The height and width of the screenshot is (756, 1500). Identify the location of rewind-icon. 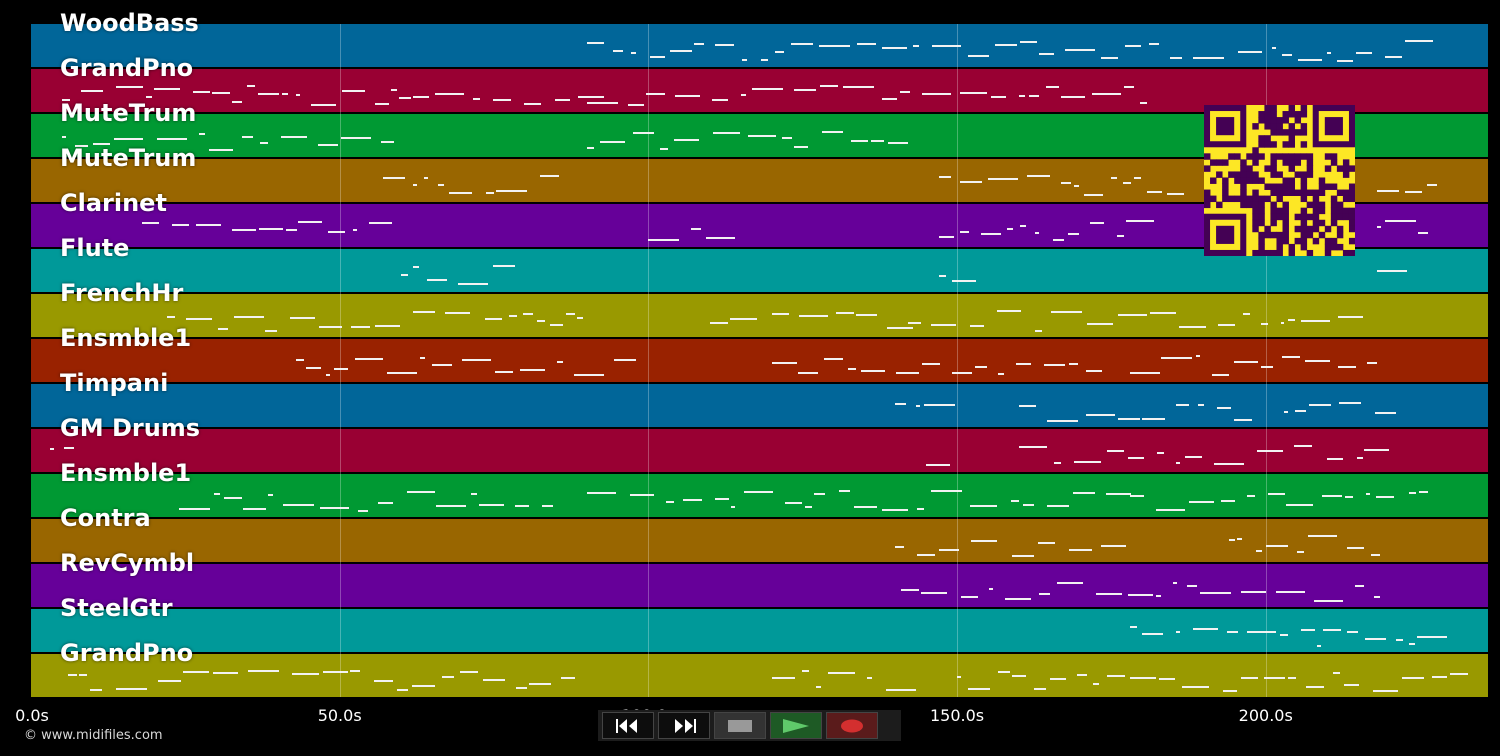
(626, 725).